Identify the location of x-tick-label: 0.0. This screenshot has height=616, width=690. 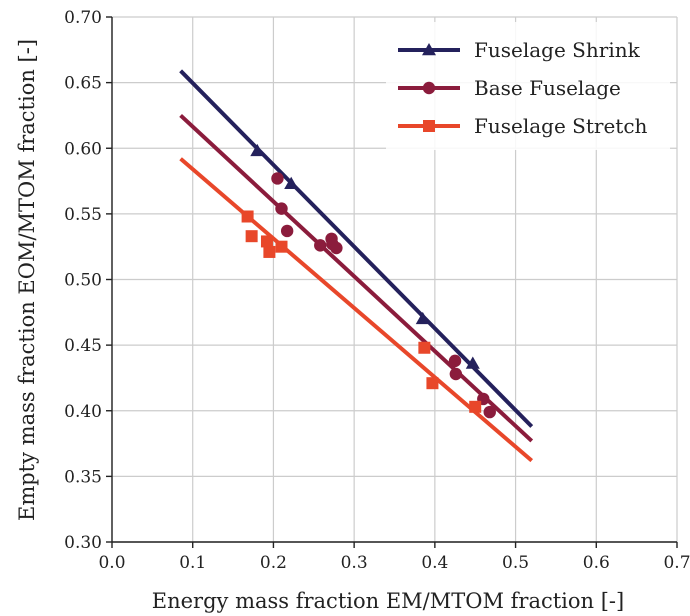
(111, 563).